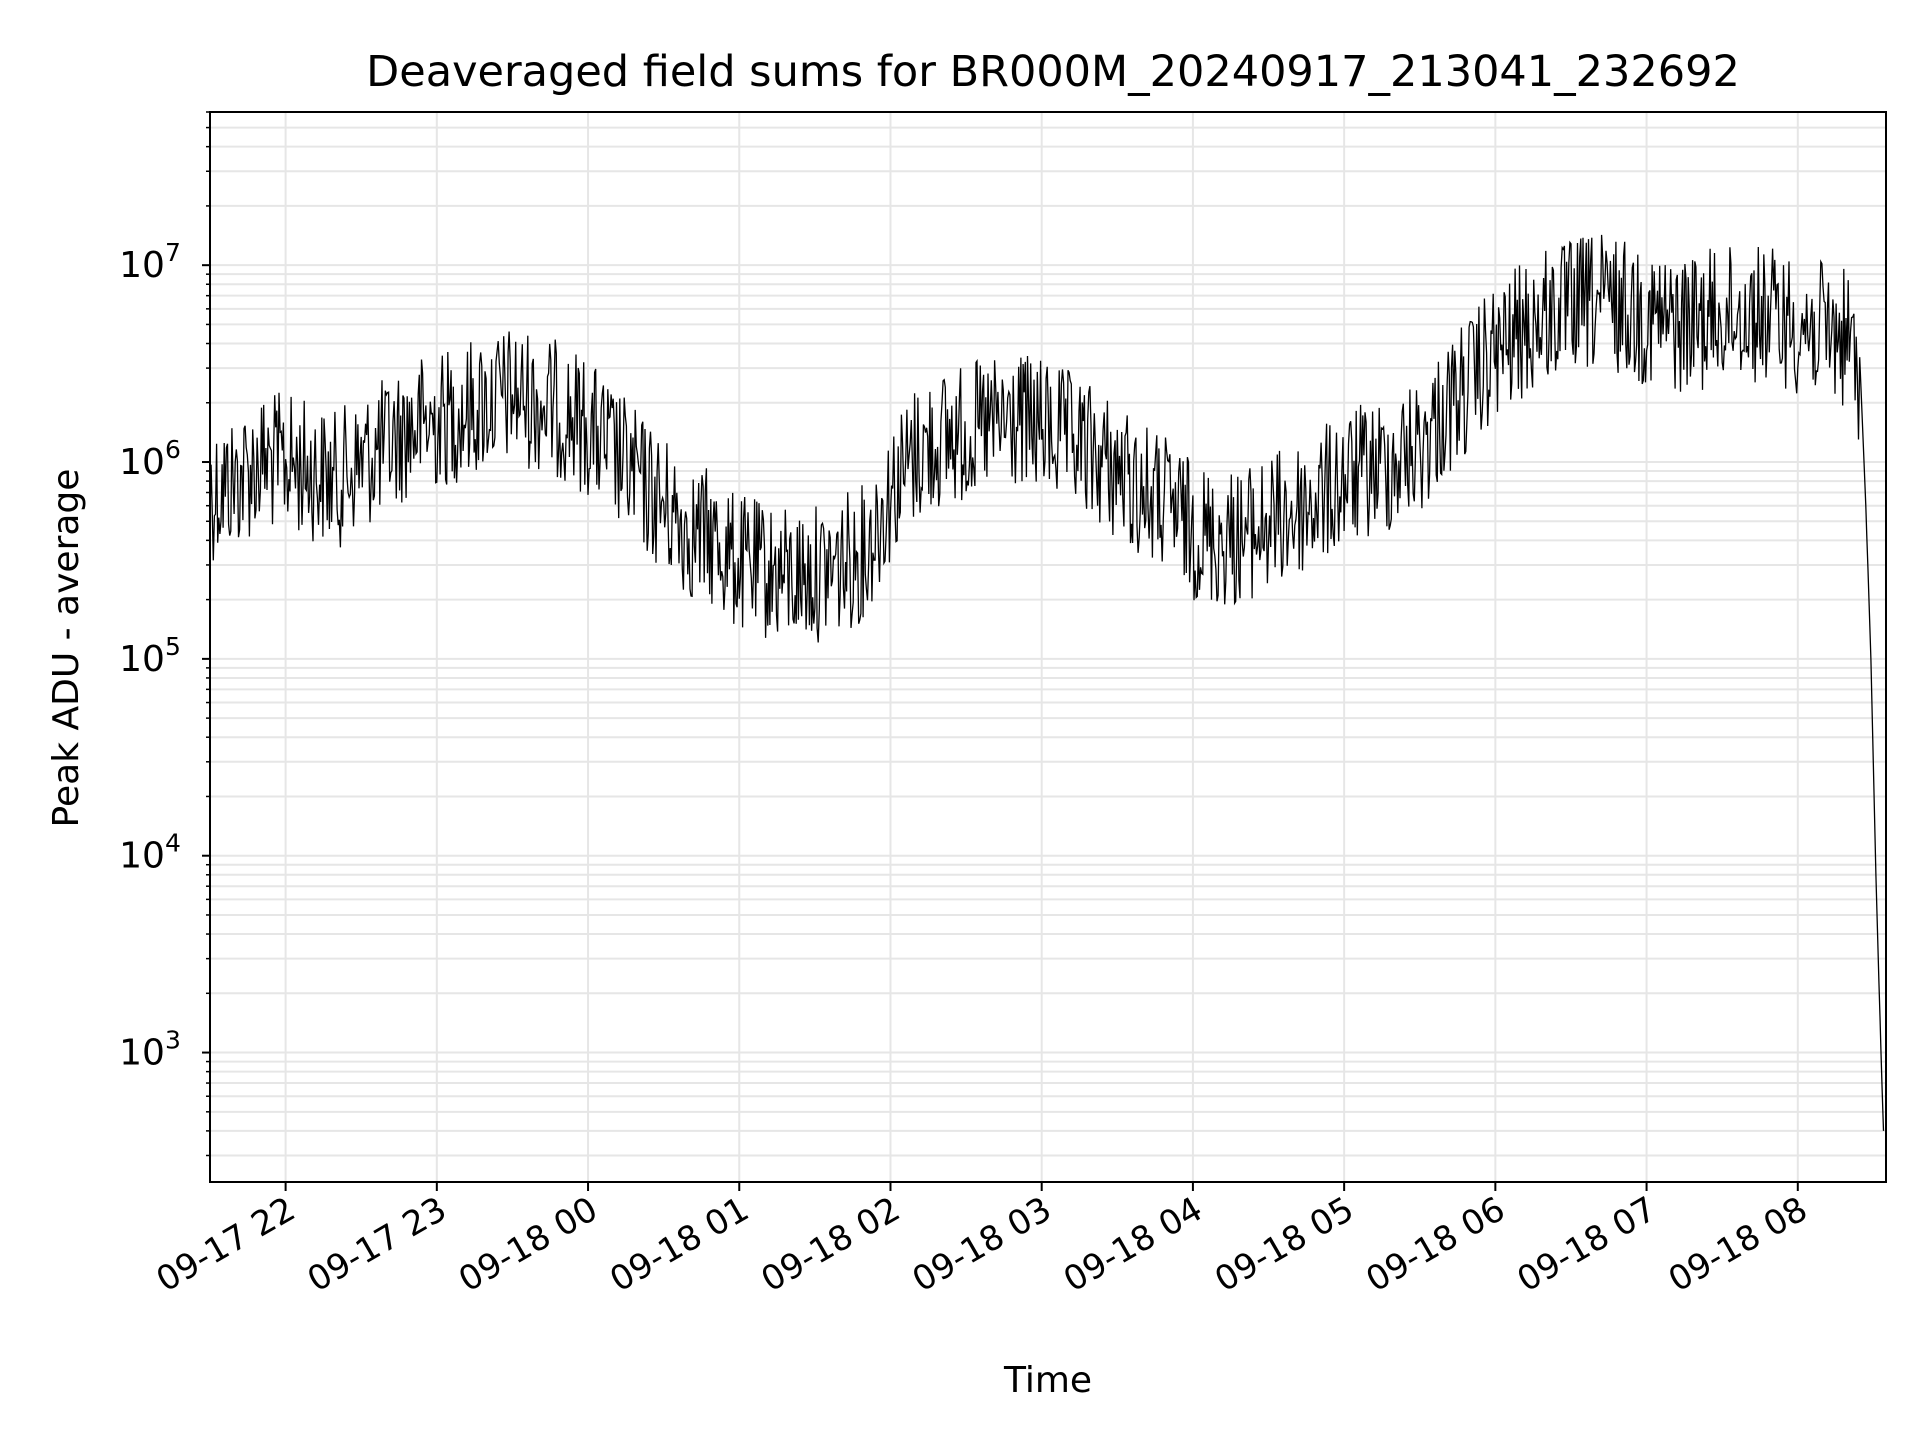 The image size is (1920, 1440). I want to click on y-tick-label: 10³, so click(150, 1050).